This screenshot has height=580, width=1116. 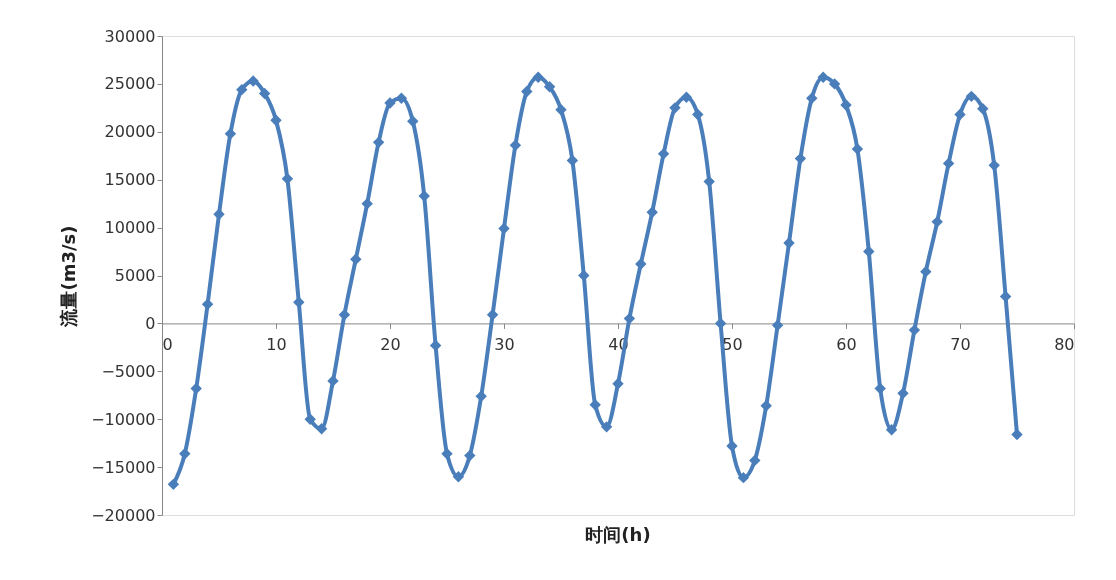 What do you see at coordinates (618, 534) in the screenshot?
I see `x-axis-title: 时间(h)` at bounding box center [618, 534].